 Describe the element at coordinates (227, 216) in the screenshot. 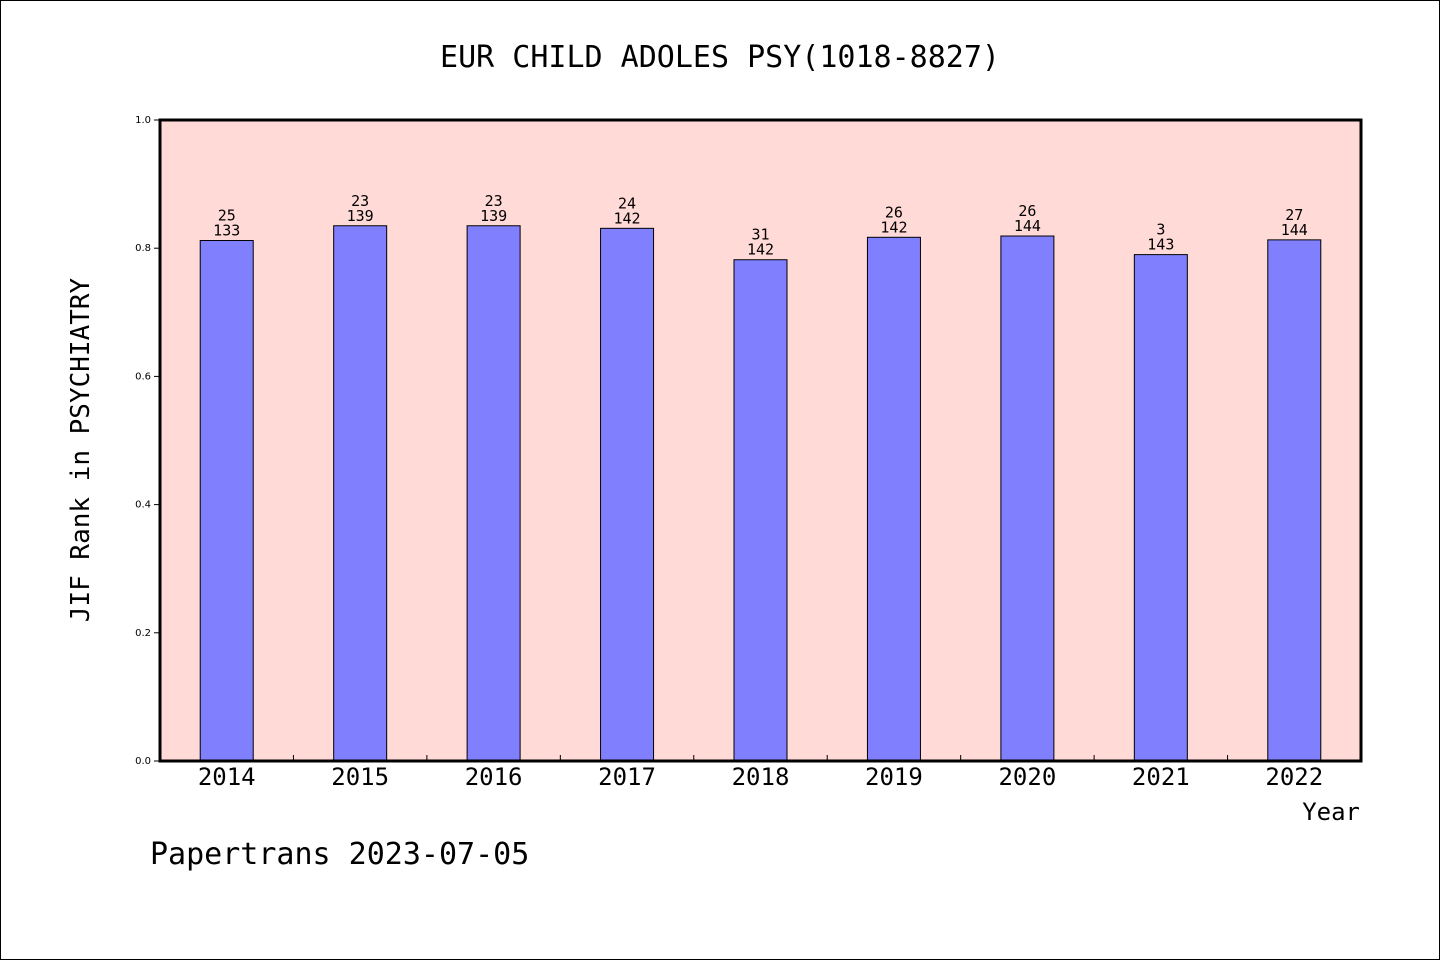

I see `bar-label-top-2014: 25` at that location.